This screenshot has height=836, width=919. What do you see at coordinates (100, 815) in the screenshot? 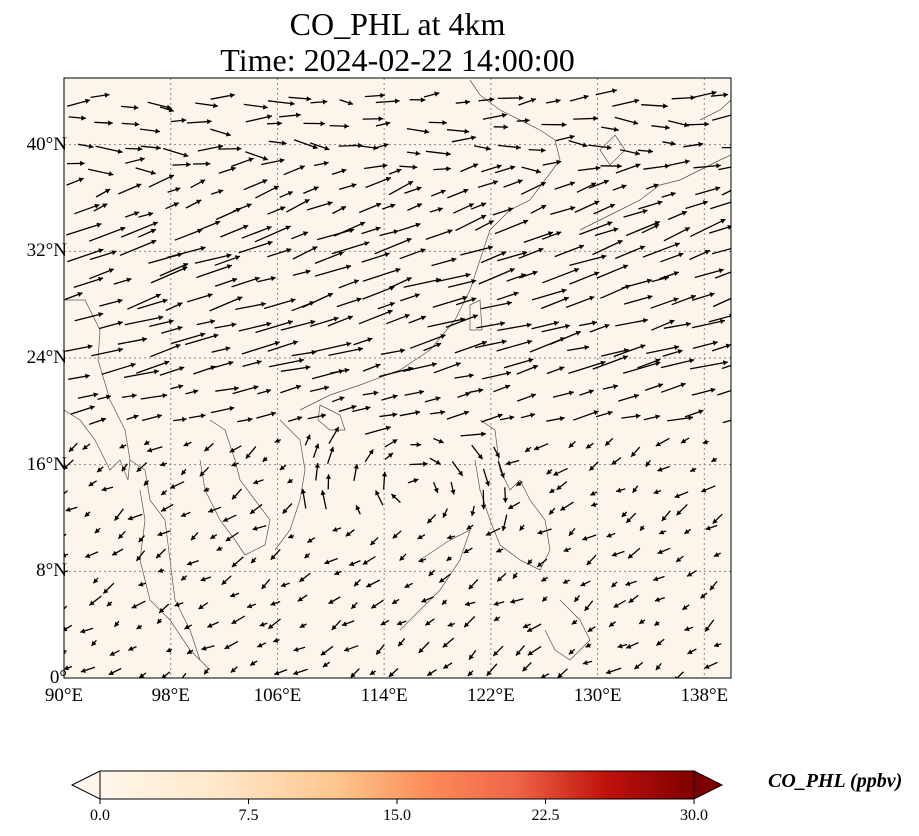
I see `colorbar-tick-label: 0.0` at bounding box center [100, 815].